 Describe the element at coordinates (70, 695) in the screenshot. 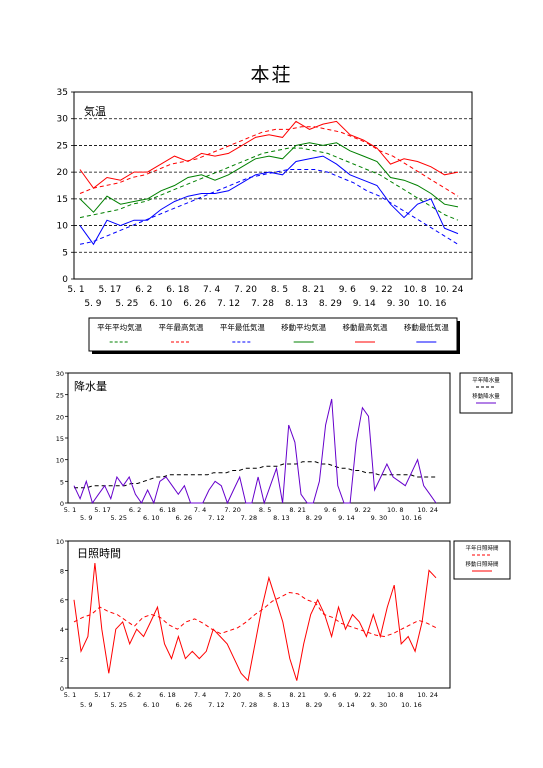

I see `chart-2-x-tick-label: 5. 1` at that location.